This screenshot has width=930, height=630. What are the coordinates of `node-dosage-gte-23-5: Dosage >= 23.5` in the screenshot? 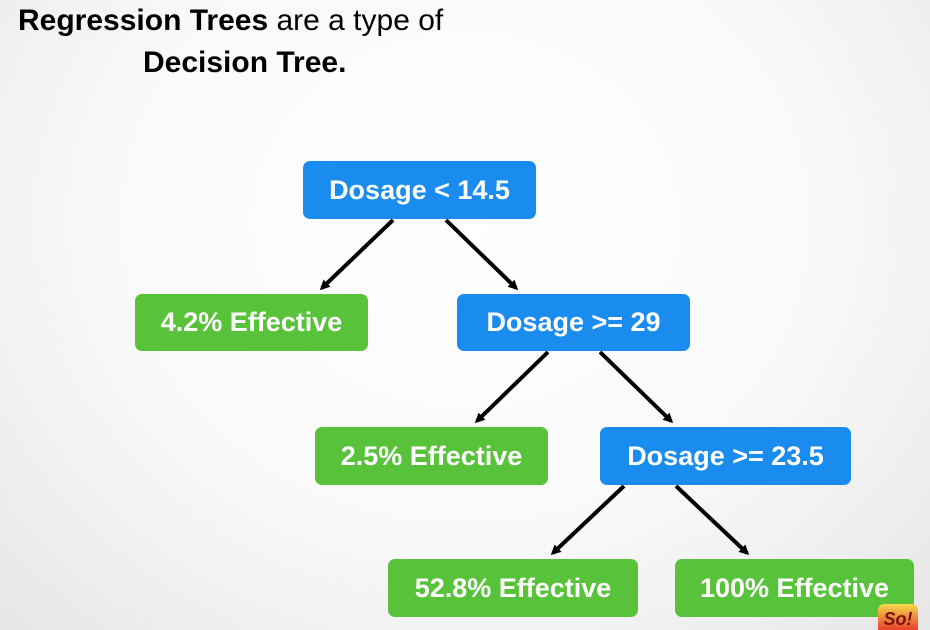 It's located at (725, 456).